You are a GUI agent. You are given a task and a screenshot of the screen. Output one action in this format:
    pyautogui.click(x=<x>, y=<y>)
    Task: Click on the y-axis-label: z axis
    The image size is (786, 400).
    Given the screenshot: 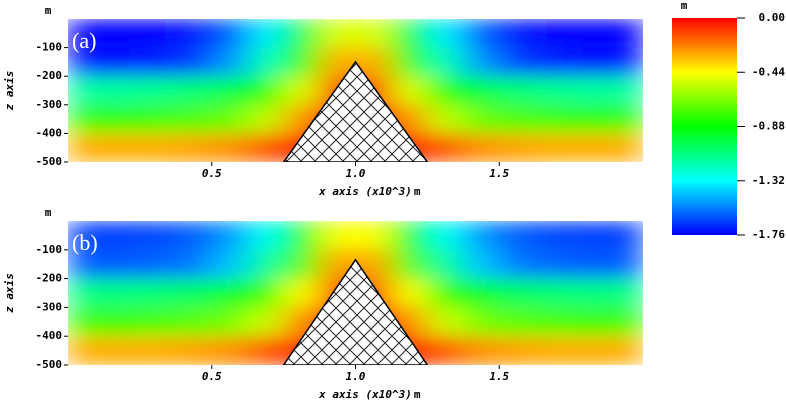 What is the action you would take?
    pyautogui.click(x=9, y=293)
    